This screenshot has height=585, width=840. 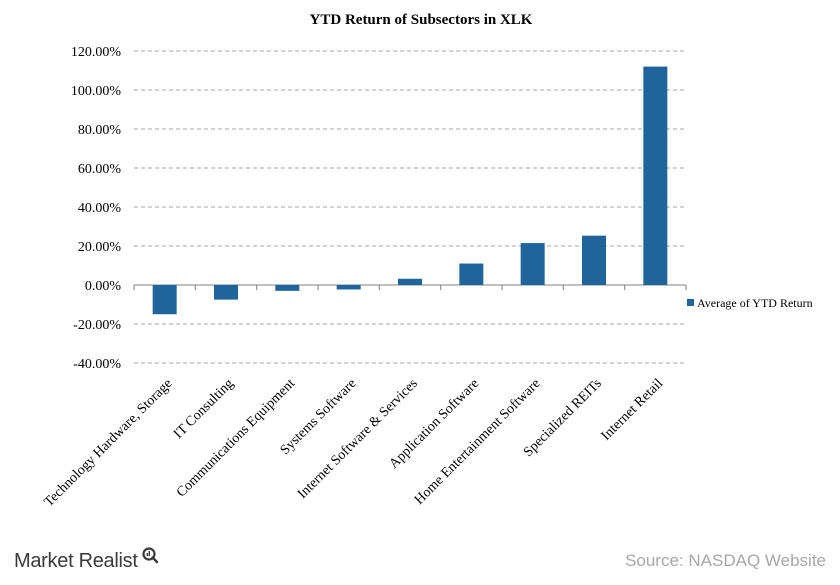 What do you see at coordinates (421, 20) in the screenshot?
I see `chart-title: YTD Return of Subsectors in XLK` at bounding box center [421, 20].